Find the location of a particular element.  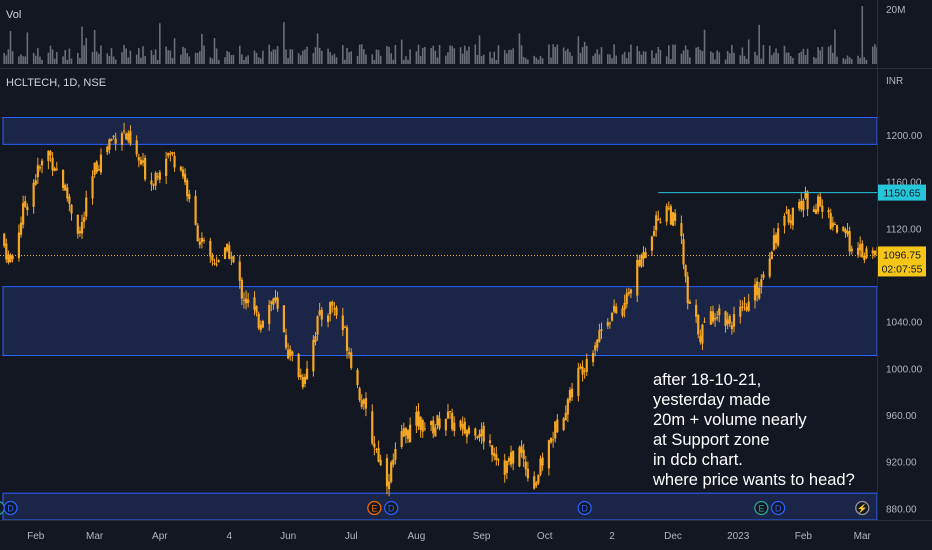

last-price-tag is located at coordinates (902, 261).